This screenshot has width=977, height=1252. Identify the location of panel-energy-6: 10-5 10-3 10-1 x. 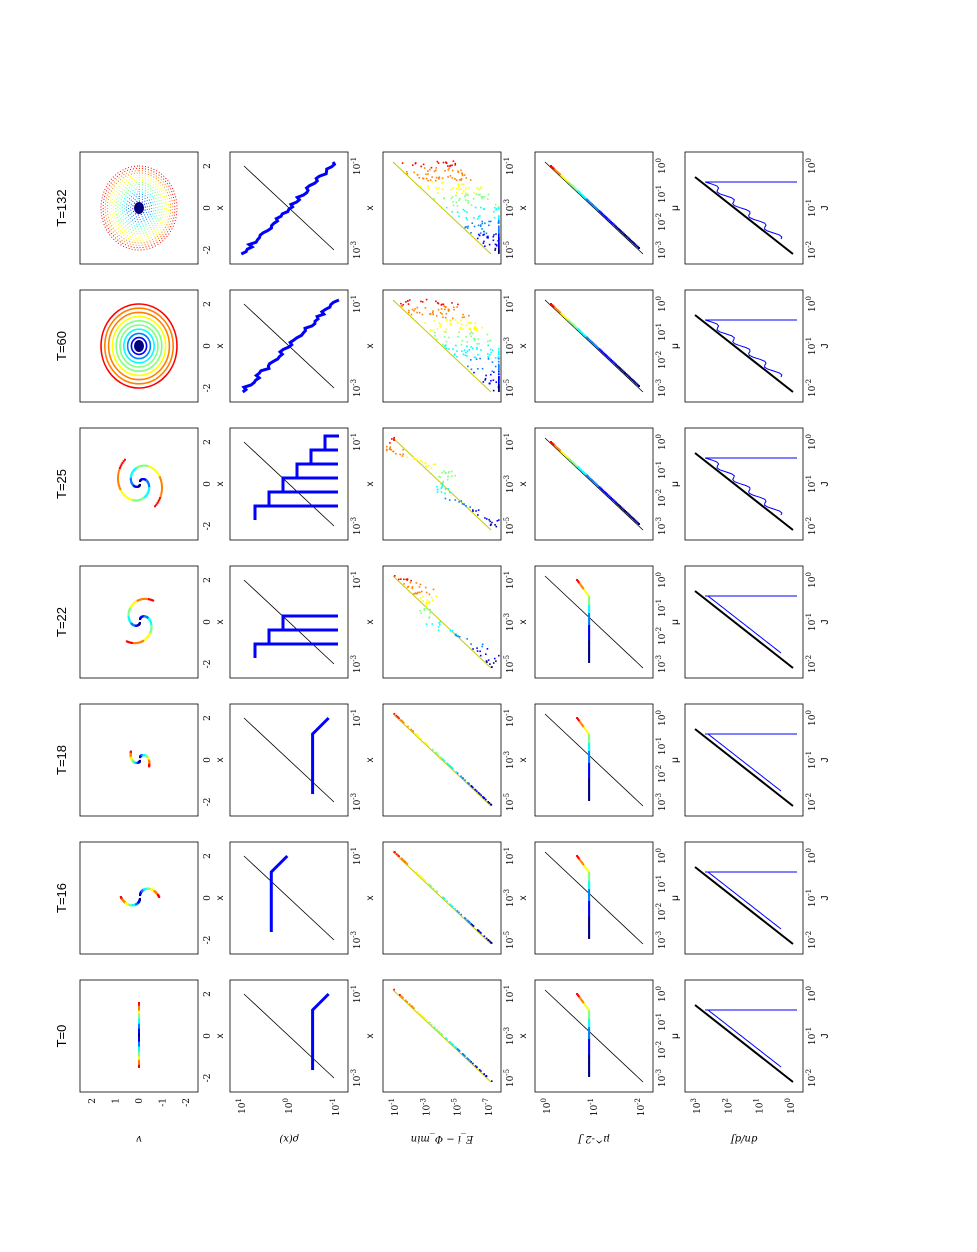
(455, 208).